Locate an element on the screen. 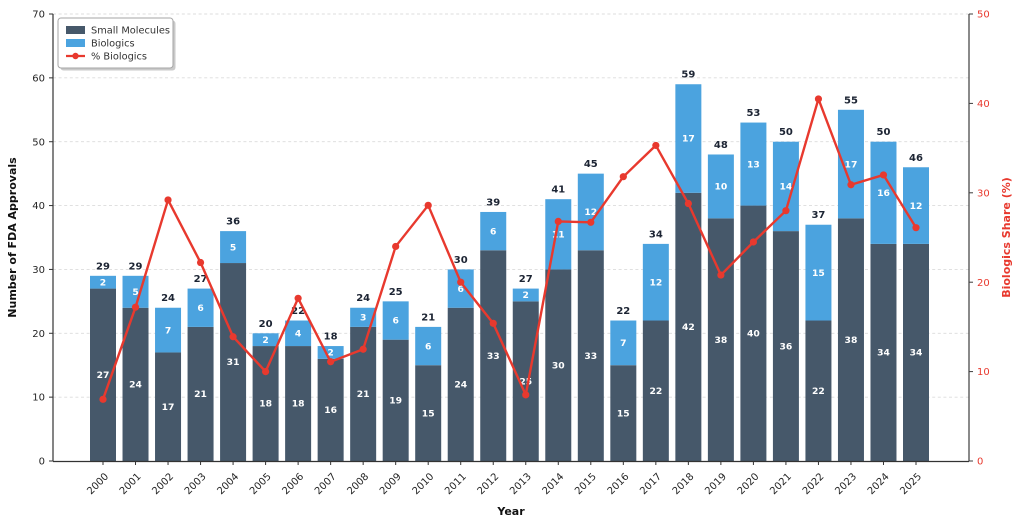 The image size is (1024, 527). bar-label-total-2011: 30 is located at coordinates (461, 260).